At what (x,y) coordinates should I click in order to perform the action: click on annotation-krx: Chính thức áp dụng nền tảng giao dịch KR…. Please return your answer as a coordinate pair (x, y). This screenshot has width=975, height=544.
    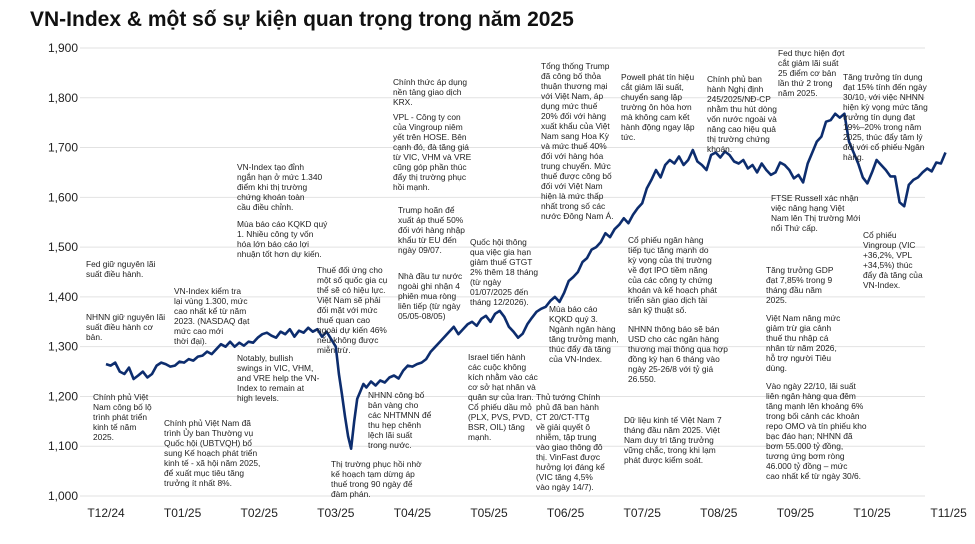
    Looking at the image, I should click on (430, 92).